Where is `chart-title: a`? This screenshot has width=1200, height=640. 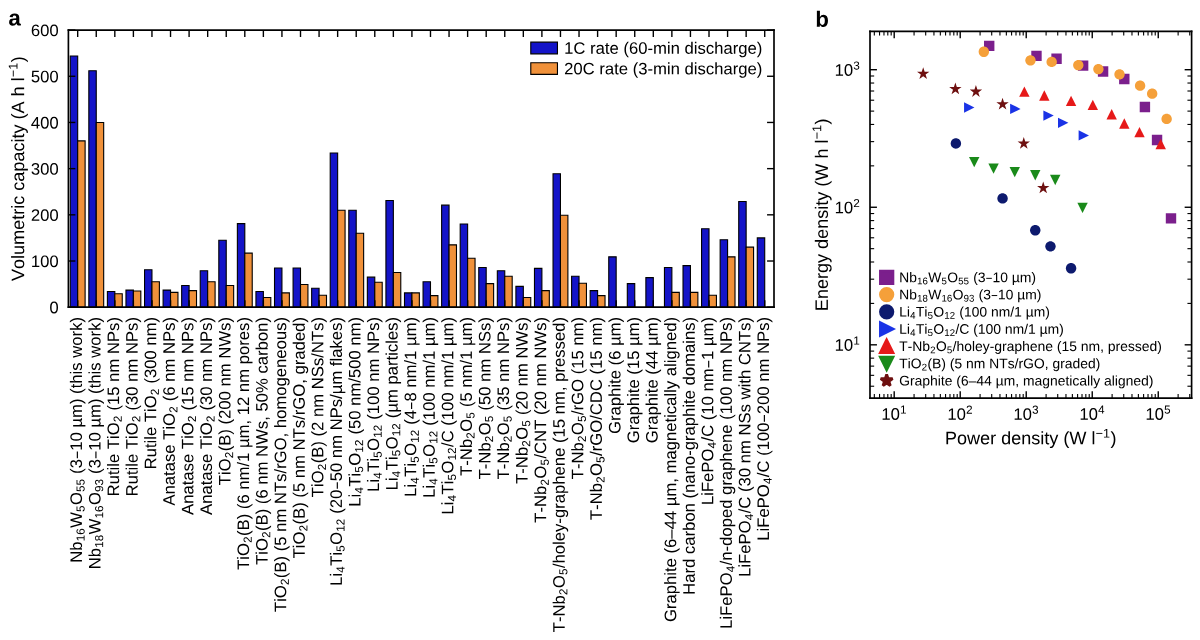
chart-title: a is located at coordinates (15, 19).